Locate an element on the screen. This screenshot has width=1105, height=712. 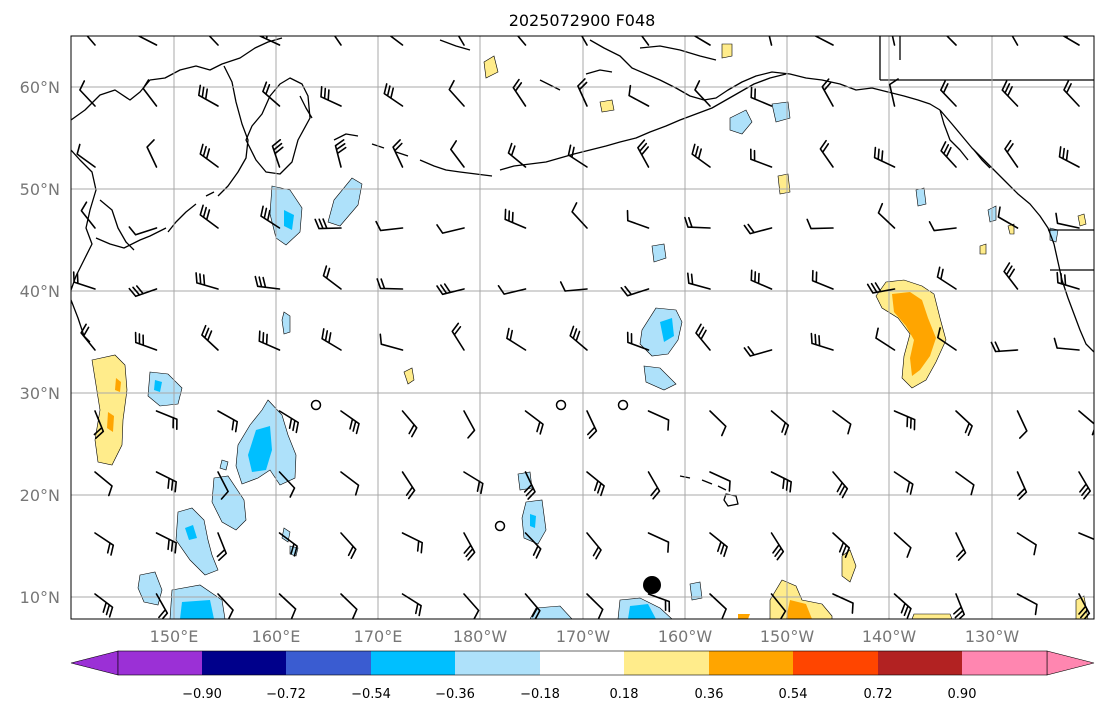
colorbar-tick-label: −0.72 is located at coordinates (286, 694).